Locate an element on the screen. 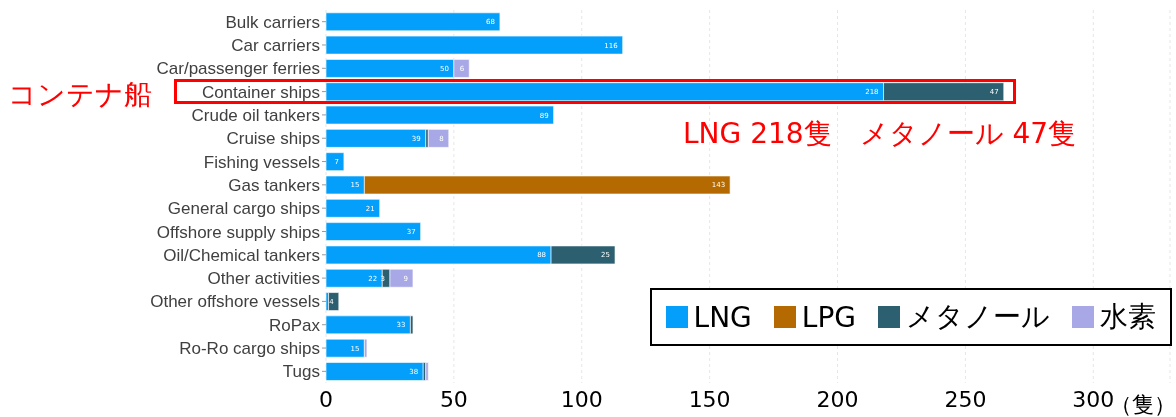 This screenshot has width=1176, height=417. y-tick-label: General cargo ships is located at coordinates (243, 209).